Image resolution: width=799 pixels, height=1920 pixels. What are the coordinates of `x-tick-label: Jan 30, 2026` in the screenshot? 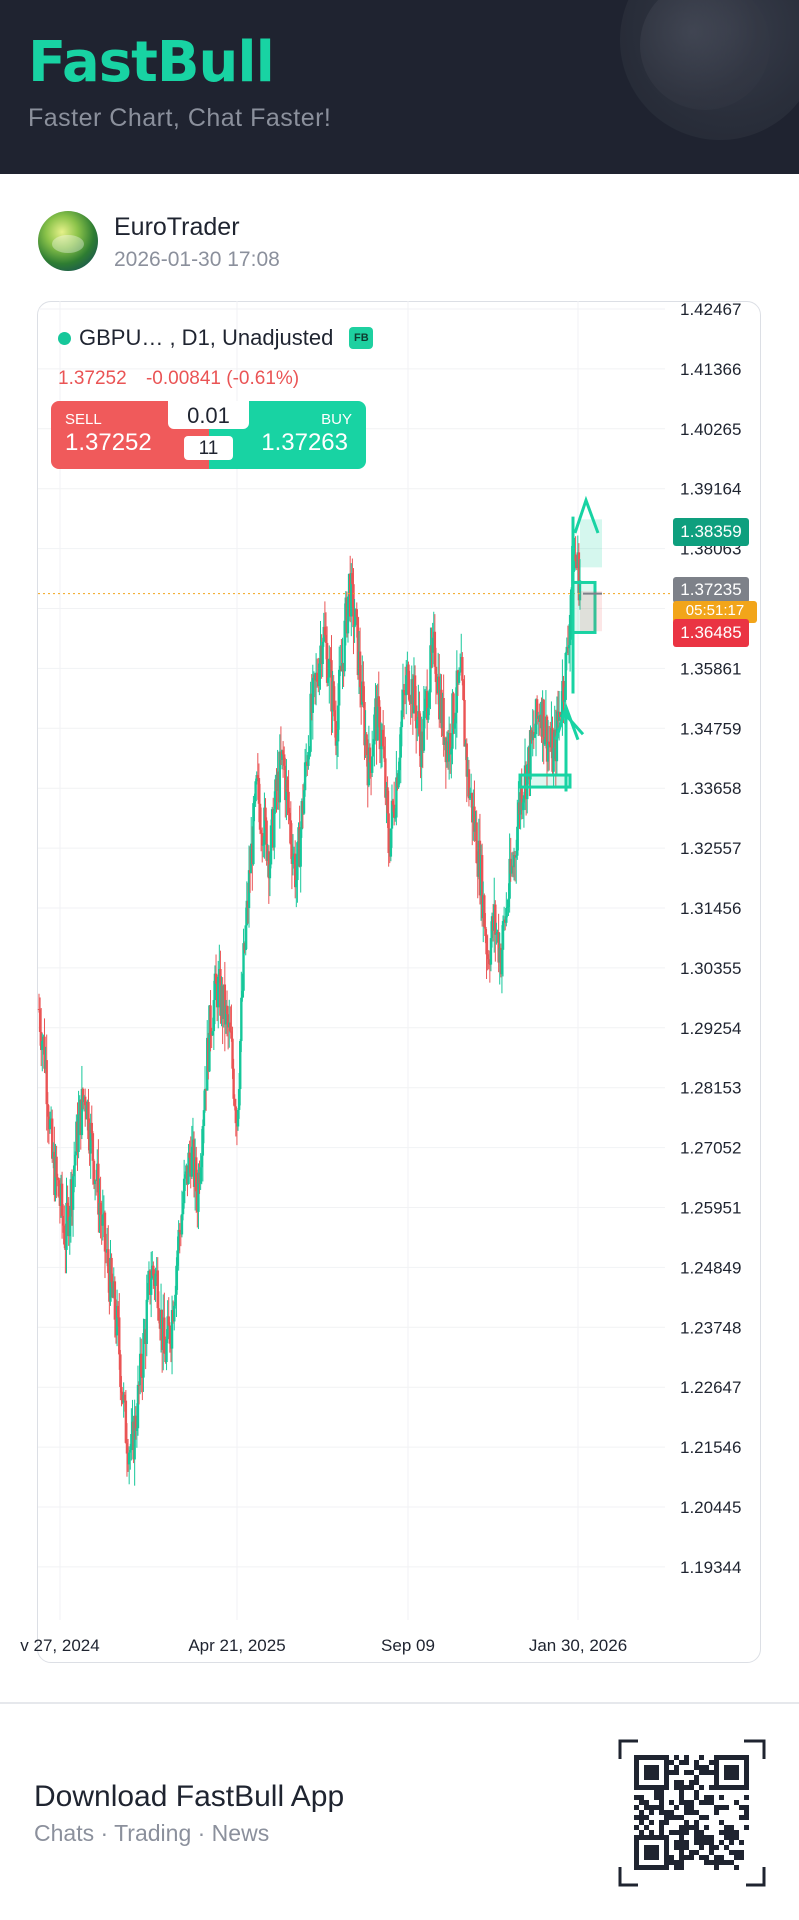 It's located at (578, 1645).